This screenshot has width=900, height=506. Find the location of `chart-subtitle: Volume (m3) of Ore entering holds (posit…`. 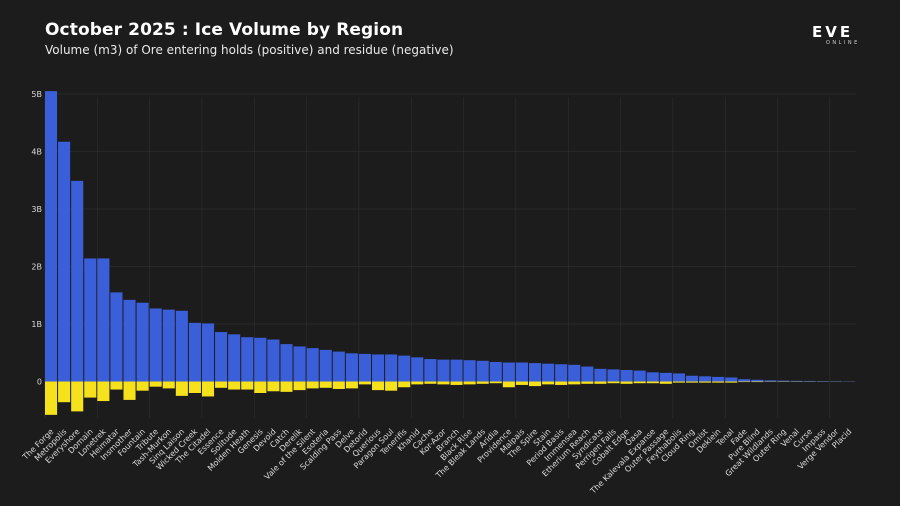

chart-subtitle: Volume (m3) of Ore entering holds (posit… is located at coordinates (249, 50).